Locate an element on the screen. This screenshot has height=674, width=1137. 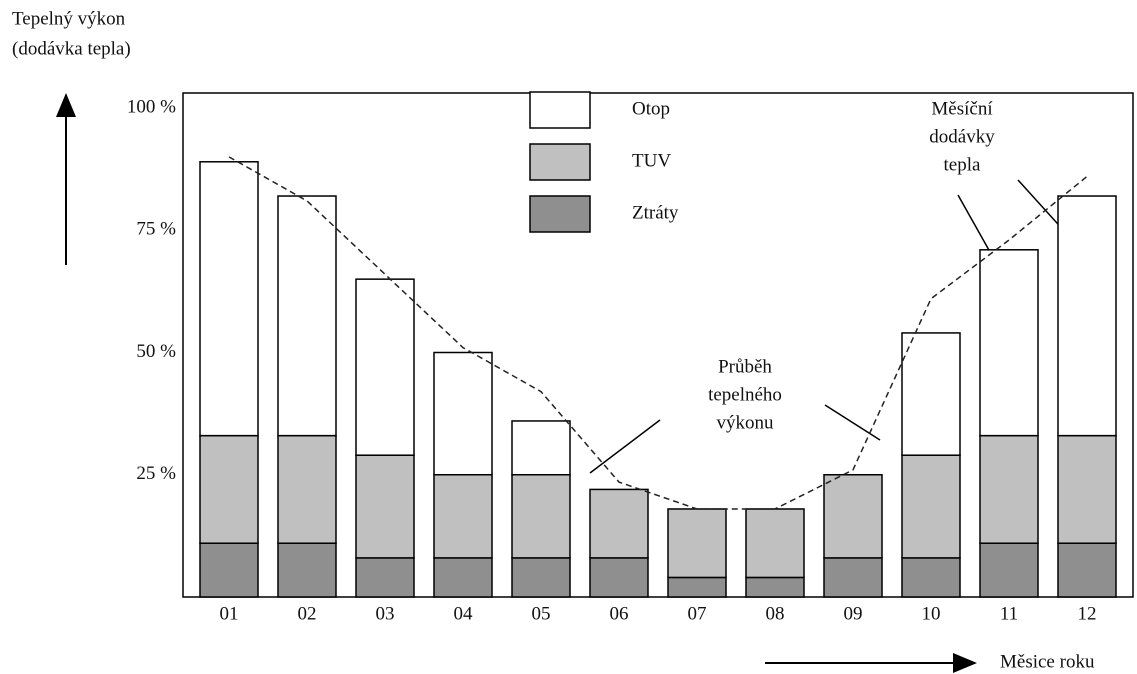
x-tick-label: 03 is located at coordinates (385, 613).